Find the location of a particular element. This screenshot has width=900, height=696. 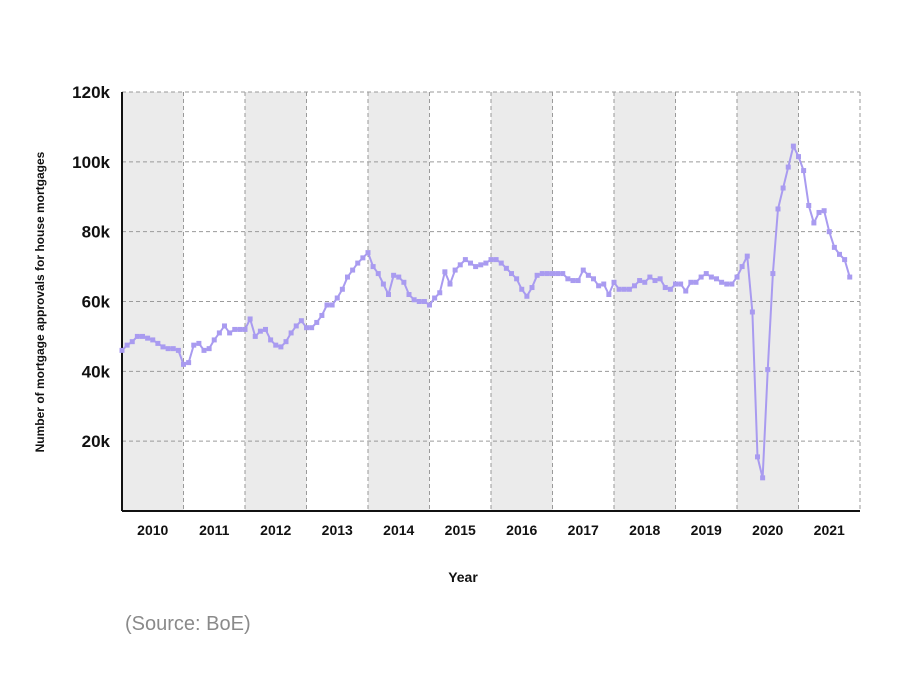

x-tick-label: 2010 is located at coordinates (152, 530).